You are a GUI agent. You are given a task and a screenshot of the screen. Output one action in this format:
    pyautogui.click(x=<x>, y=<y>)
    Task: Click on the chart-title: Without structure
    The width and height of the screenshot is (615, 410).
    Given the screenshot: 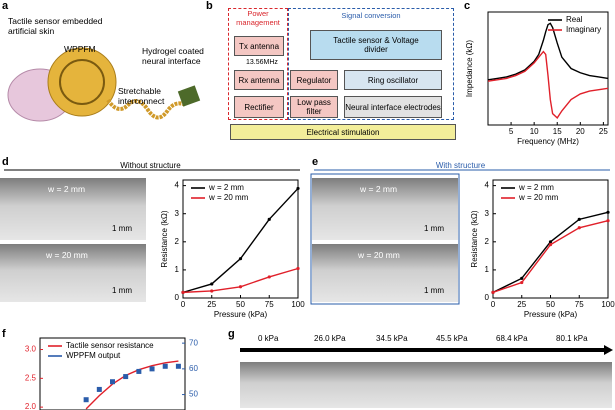 What is the action you would take?
    pyautogui.click(x=150, y=165)
    